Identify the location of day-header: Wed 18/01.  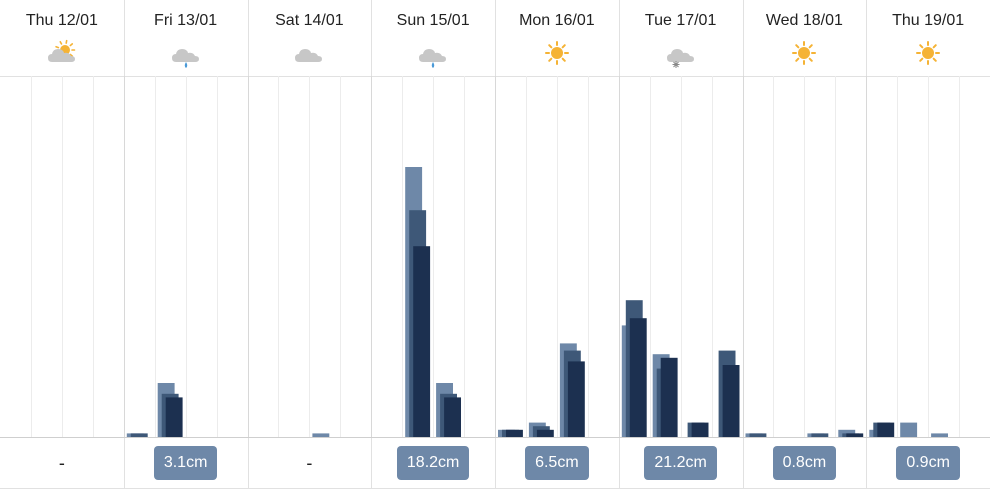
(805, 38).